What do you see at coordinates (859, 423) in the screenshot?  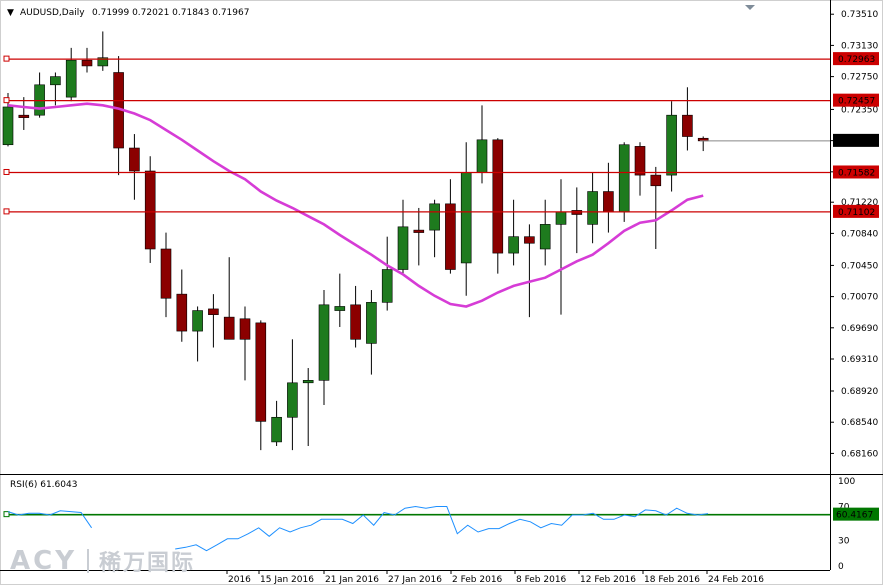 I see `price-tick-label: 0.68540` at bounding box center [859, 423].